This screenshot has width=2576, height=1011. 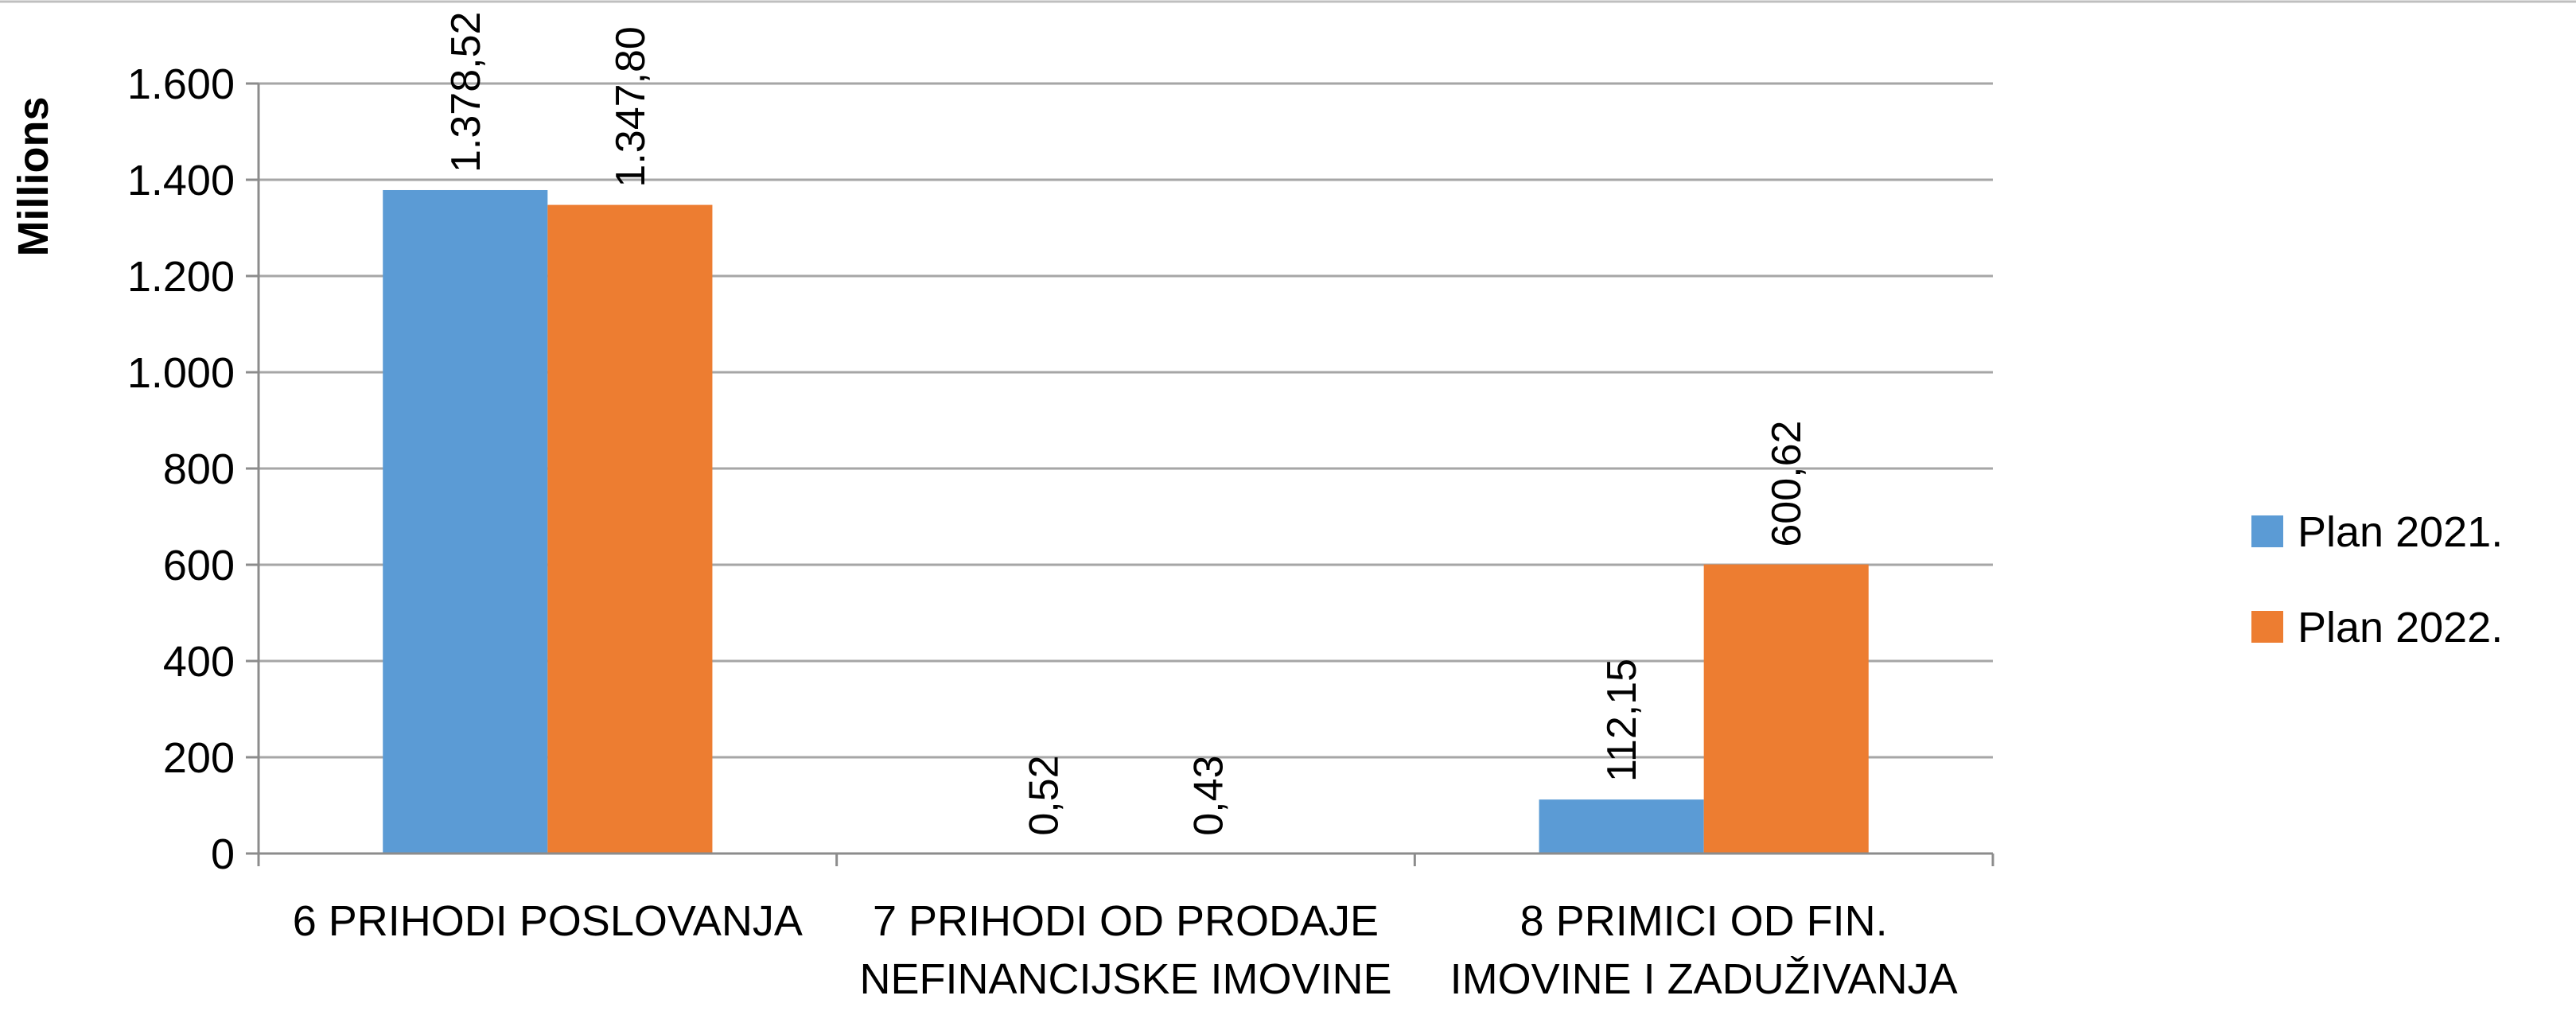 I want to click on data-label: 1.378,52, so click(x=466, y=92).